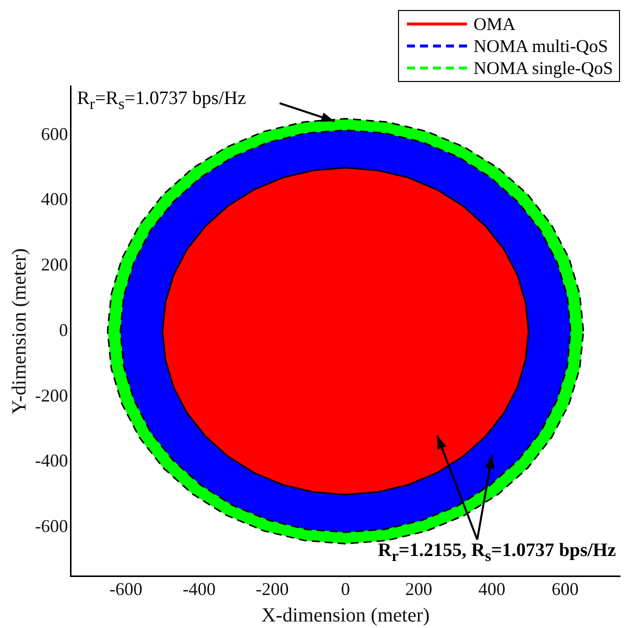 Image resolution: width=624 pixels, height=628 pixels. What do you see at coordinates (494, 24) in the screenshot?
I see `legend-label: OMA` at bounding box center [494, 24].